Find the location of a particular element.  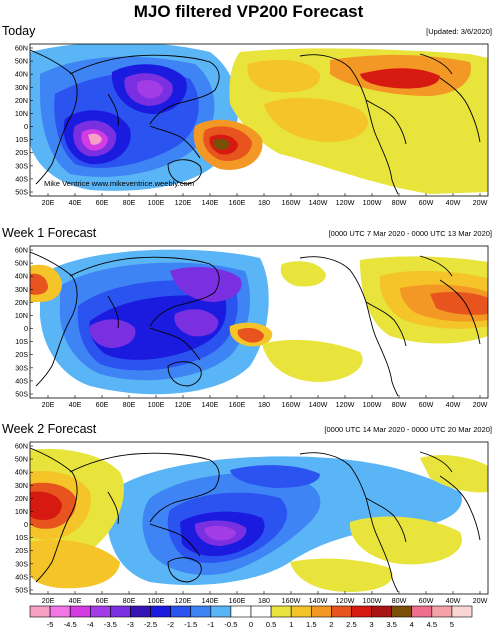

panel-title: Week 1 Forecast is located at coordinates (49, 233).